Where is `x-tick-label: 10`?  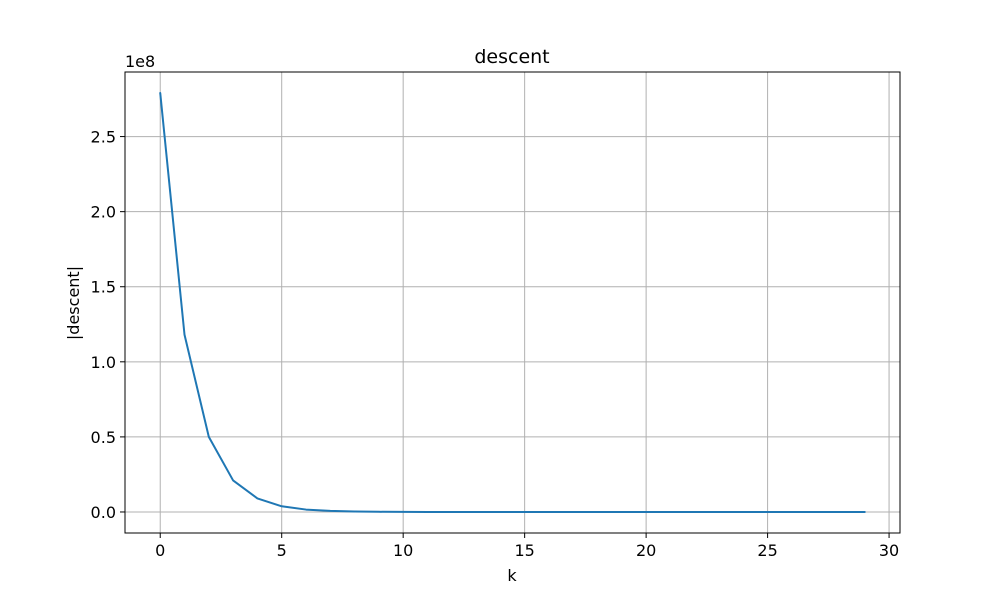 x-tick-label: 10 is located at coordinates (403, 550).